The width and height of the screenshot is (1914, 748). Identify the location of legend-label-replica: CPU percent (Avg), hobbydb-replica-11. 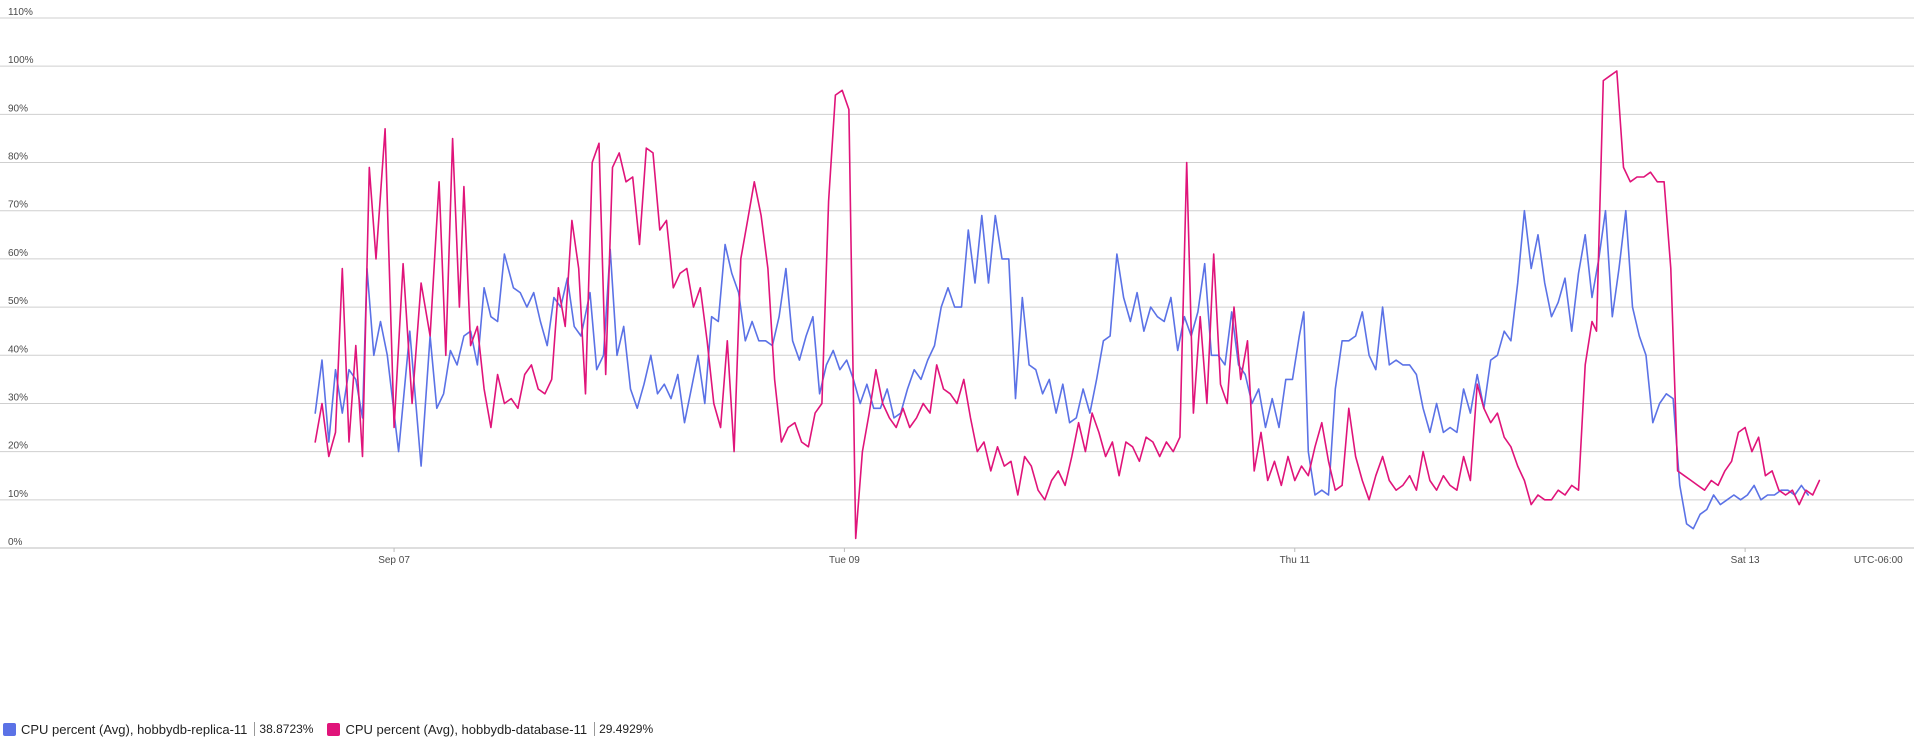
(134, 729).